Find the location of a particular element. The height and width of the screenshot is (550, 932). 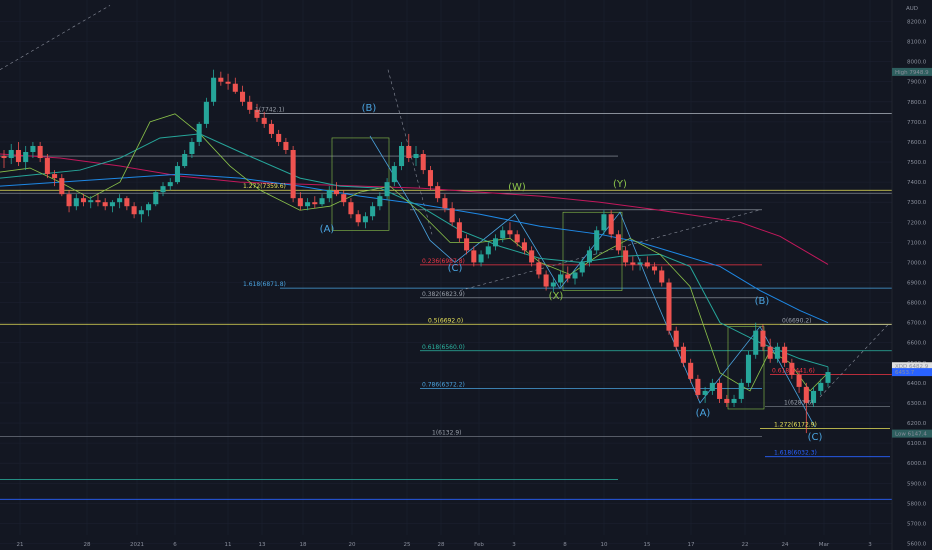

time-tick-label: 3 is located at coordinates (870, 545).